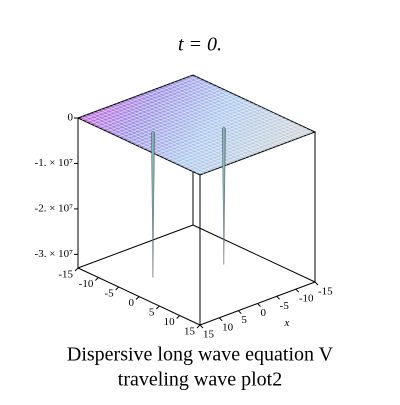  What do you see at coordinates (200, 355) in the screenshot?
I see `caption: Dispersive long wave equation V` at bounding box center [200, 355].